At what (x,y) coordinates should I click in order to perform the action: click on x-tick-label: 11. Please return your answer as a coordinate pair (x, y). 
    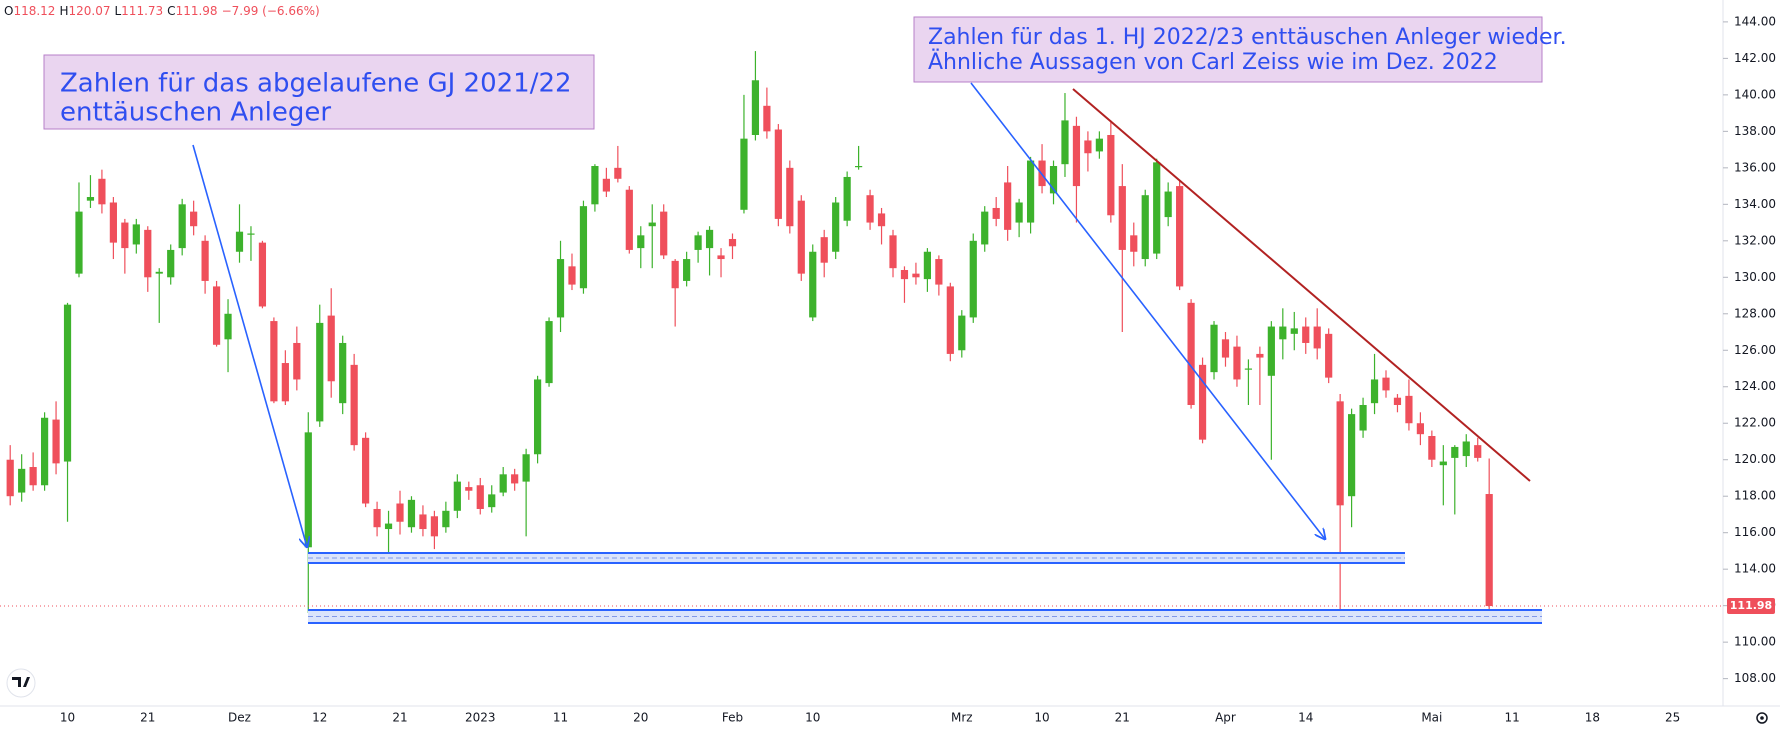
    Looking at the image, I should click on (560, 718).